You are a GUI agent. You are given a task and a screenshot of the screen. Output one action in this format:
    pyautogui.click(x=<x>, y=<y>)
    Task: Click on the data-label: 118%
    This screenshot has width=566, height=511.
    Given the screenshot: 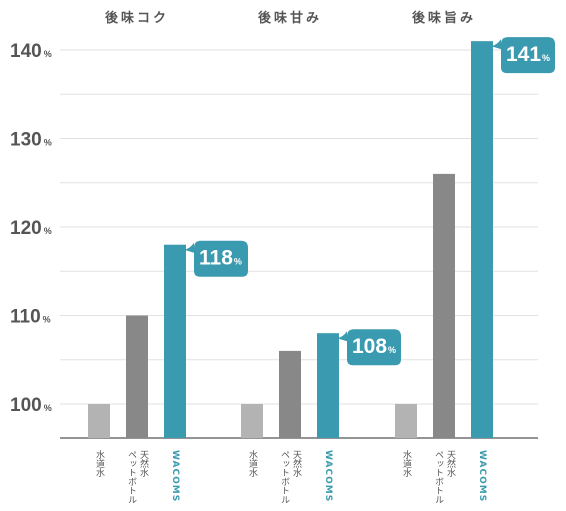 What is the action you would take?
    pyautogui.click(x=216, y=258)
    